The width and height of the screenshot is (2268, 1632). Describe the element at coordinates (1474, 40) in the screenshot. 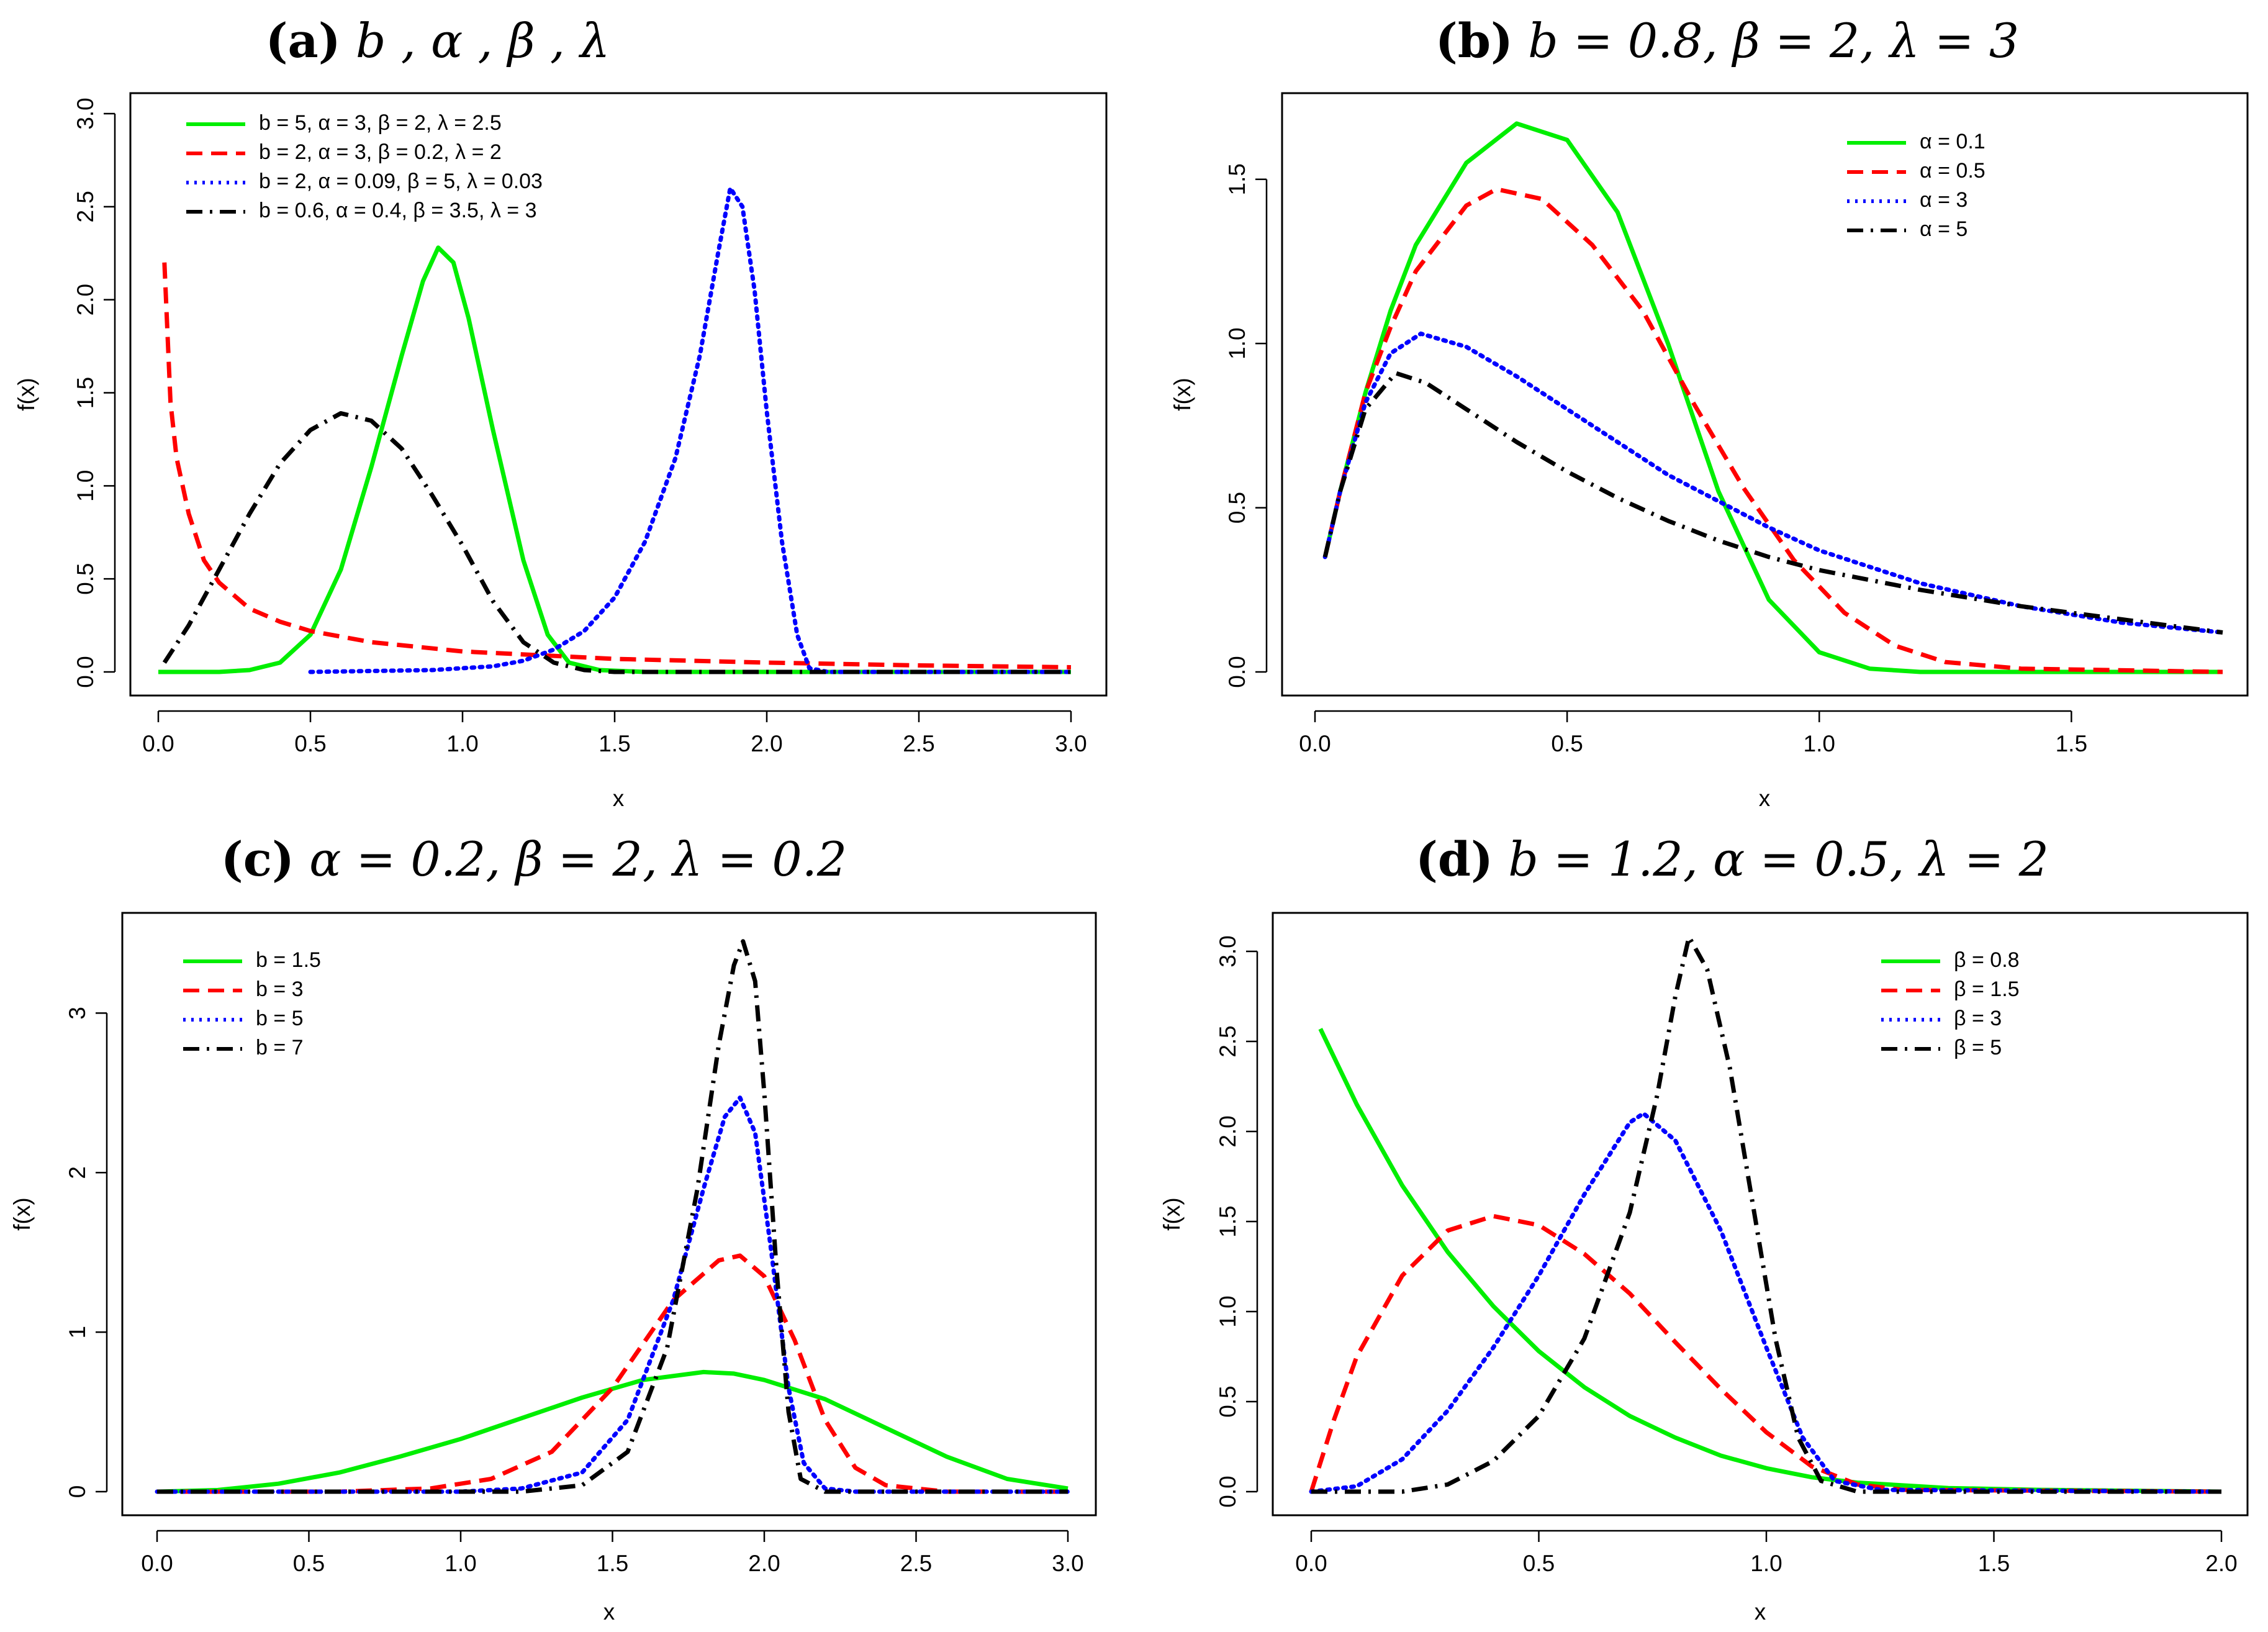

I see `panel-b-title-tag: (b)` at that location.